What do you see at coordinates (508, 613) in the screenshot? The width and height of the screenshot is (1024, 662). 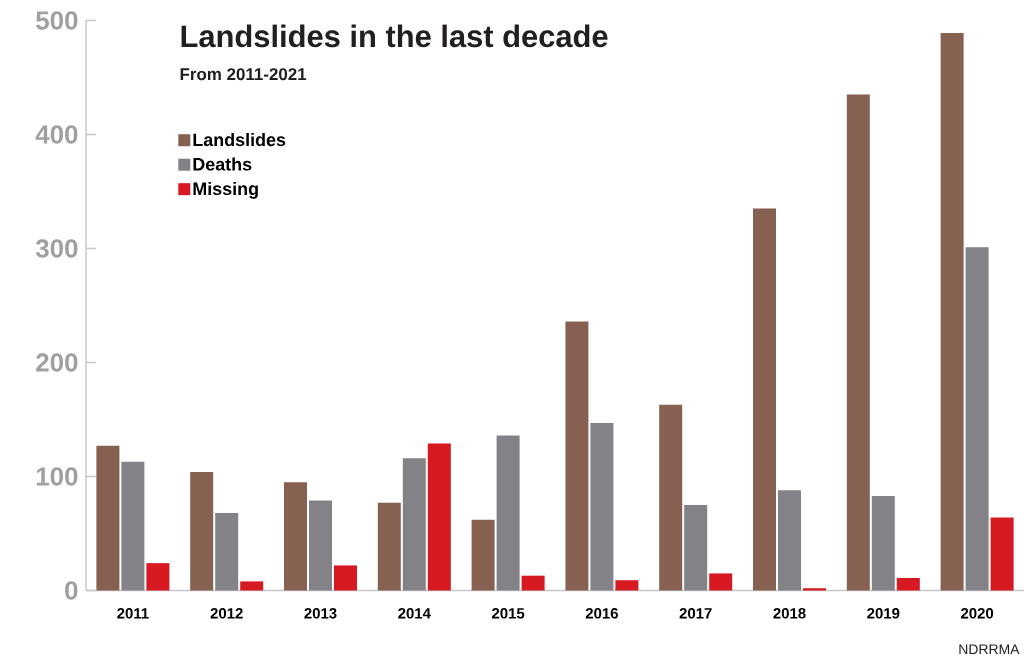 I see `x-tick-label: 2015` at bounding box center [508, 613].